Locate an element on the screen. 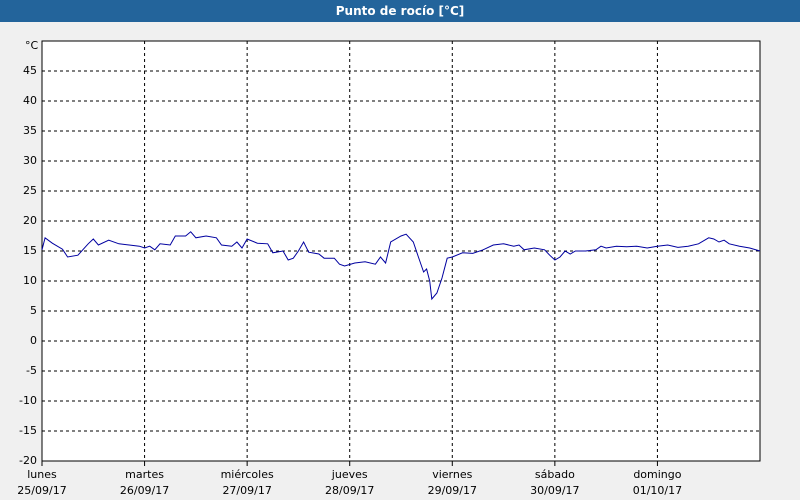 This screenshot has height=500, width=800. y-tick-label: -15 is located at coordinates (28, 430).